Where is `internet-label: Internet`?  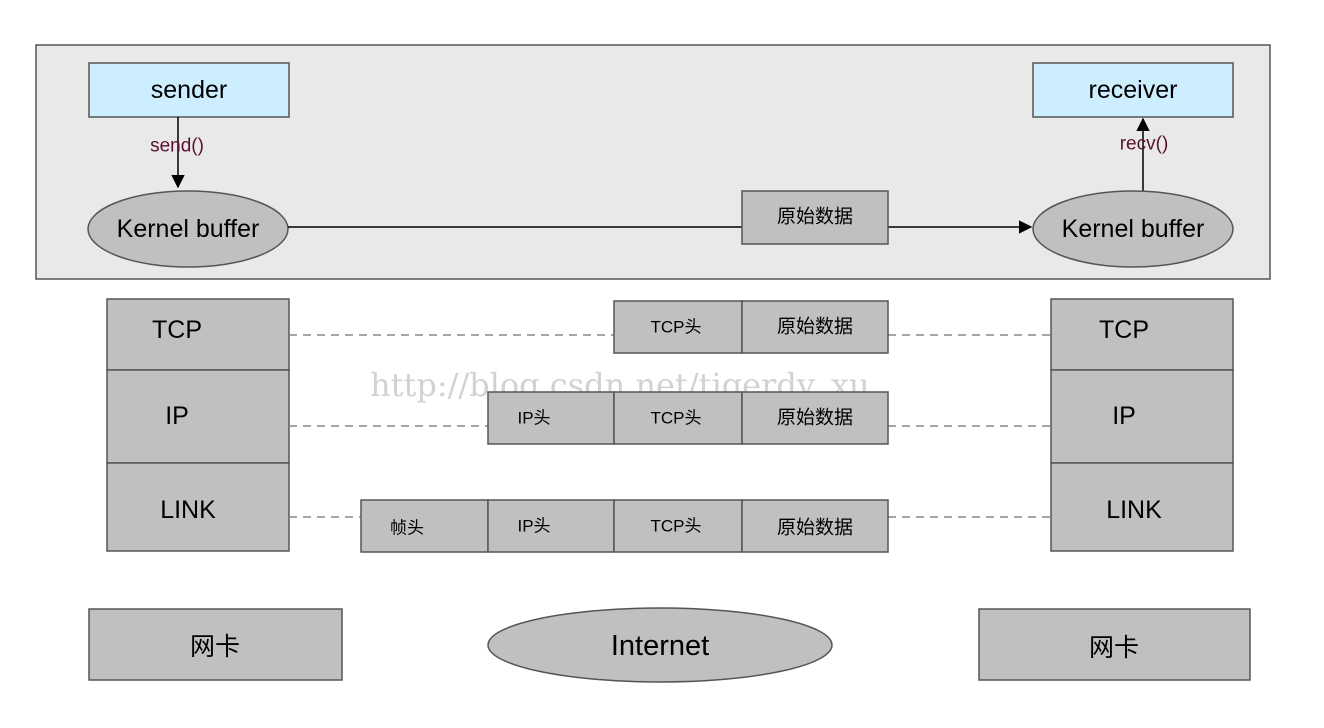 internet-label: Internet is located at coordinates (660, 646).